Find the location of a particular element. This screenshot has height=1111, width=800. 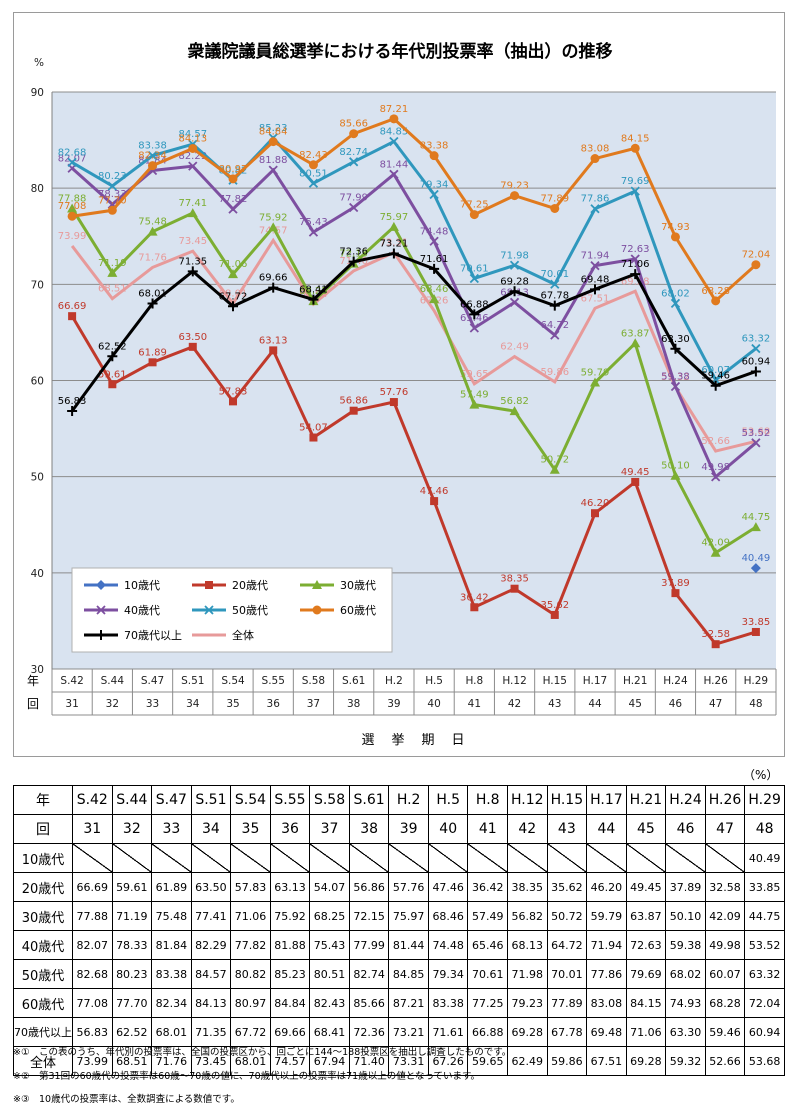

x-tick-round: 43 is located at coordinates (554, 704).